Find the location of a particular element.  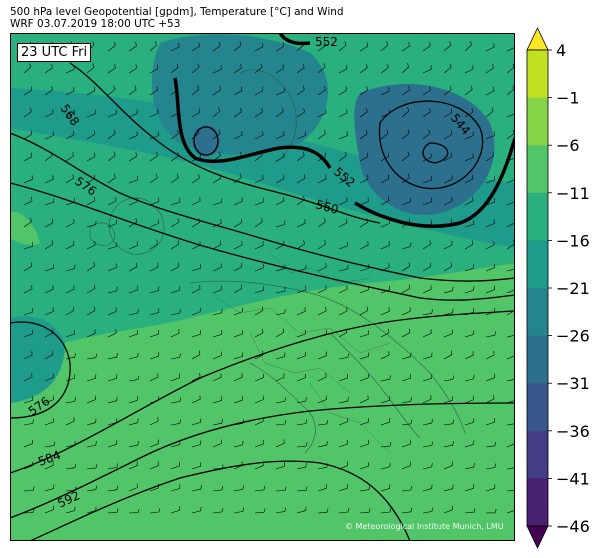

colorbar-tick-label: −21 is located at coordinates (573, 288).